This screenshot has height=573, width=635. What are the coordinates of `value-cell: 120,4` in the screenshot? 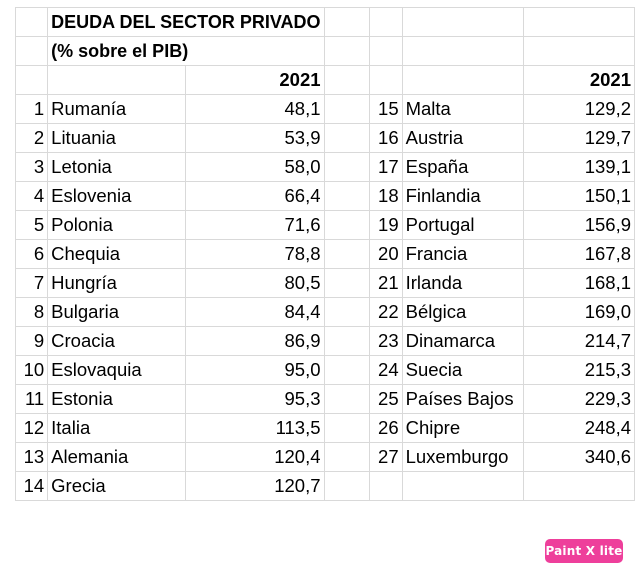 It's located at (255, 457).